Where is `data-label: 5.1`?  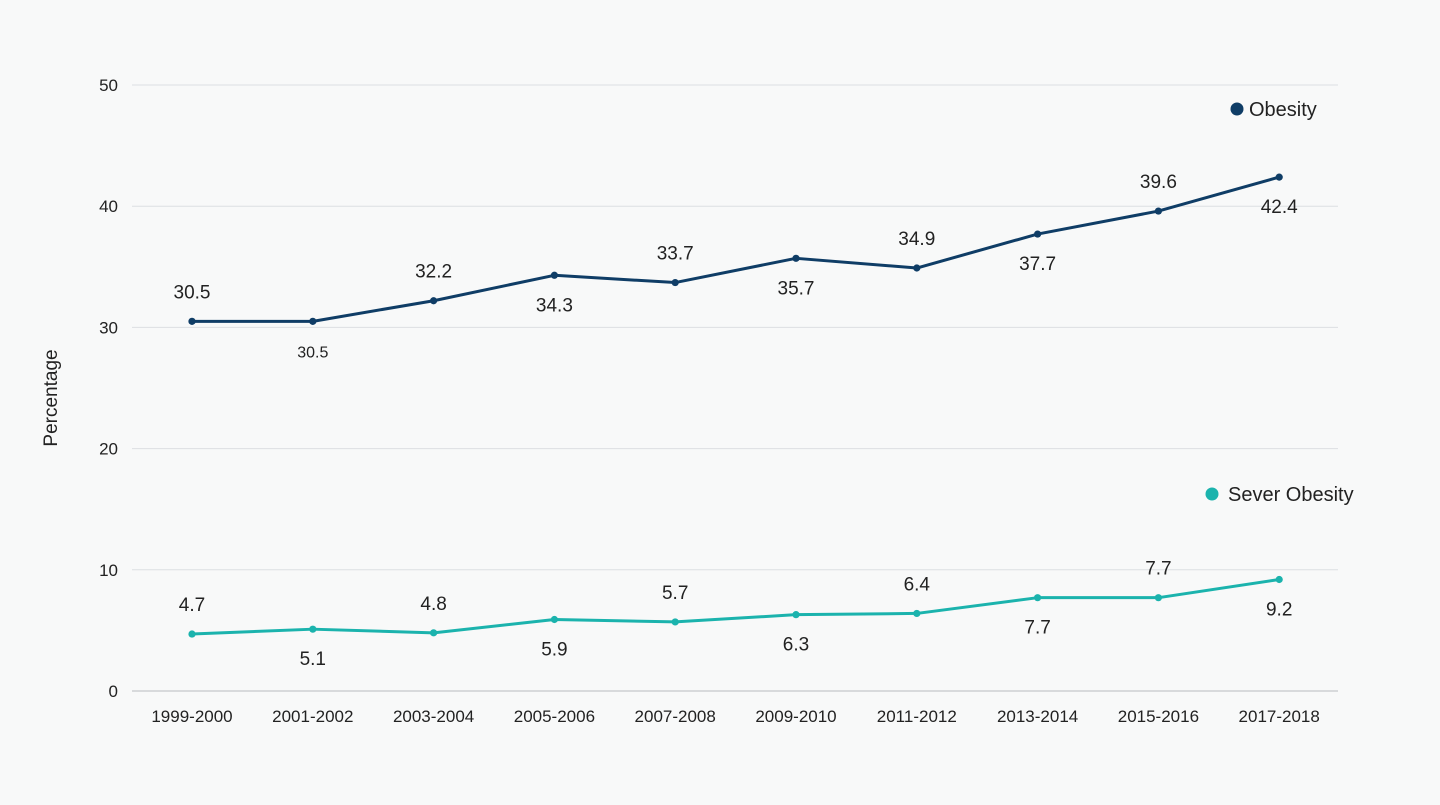 data-label: 5.1 is located at coordinates (313, 659).